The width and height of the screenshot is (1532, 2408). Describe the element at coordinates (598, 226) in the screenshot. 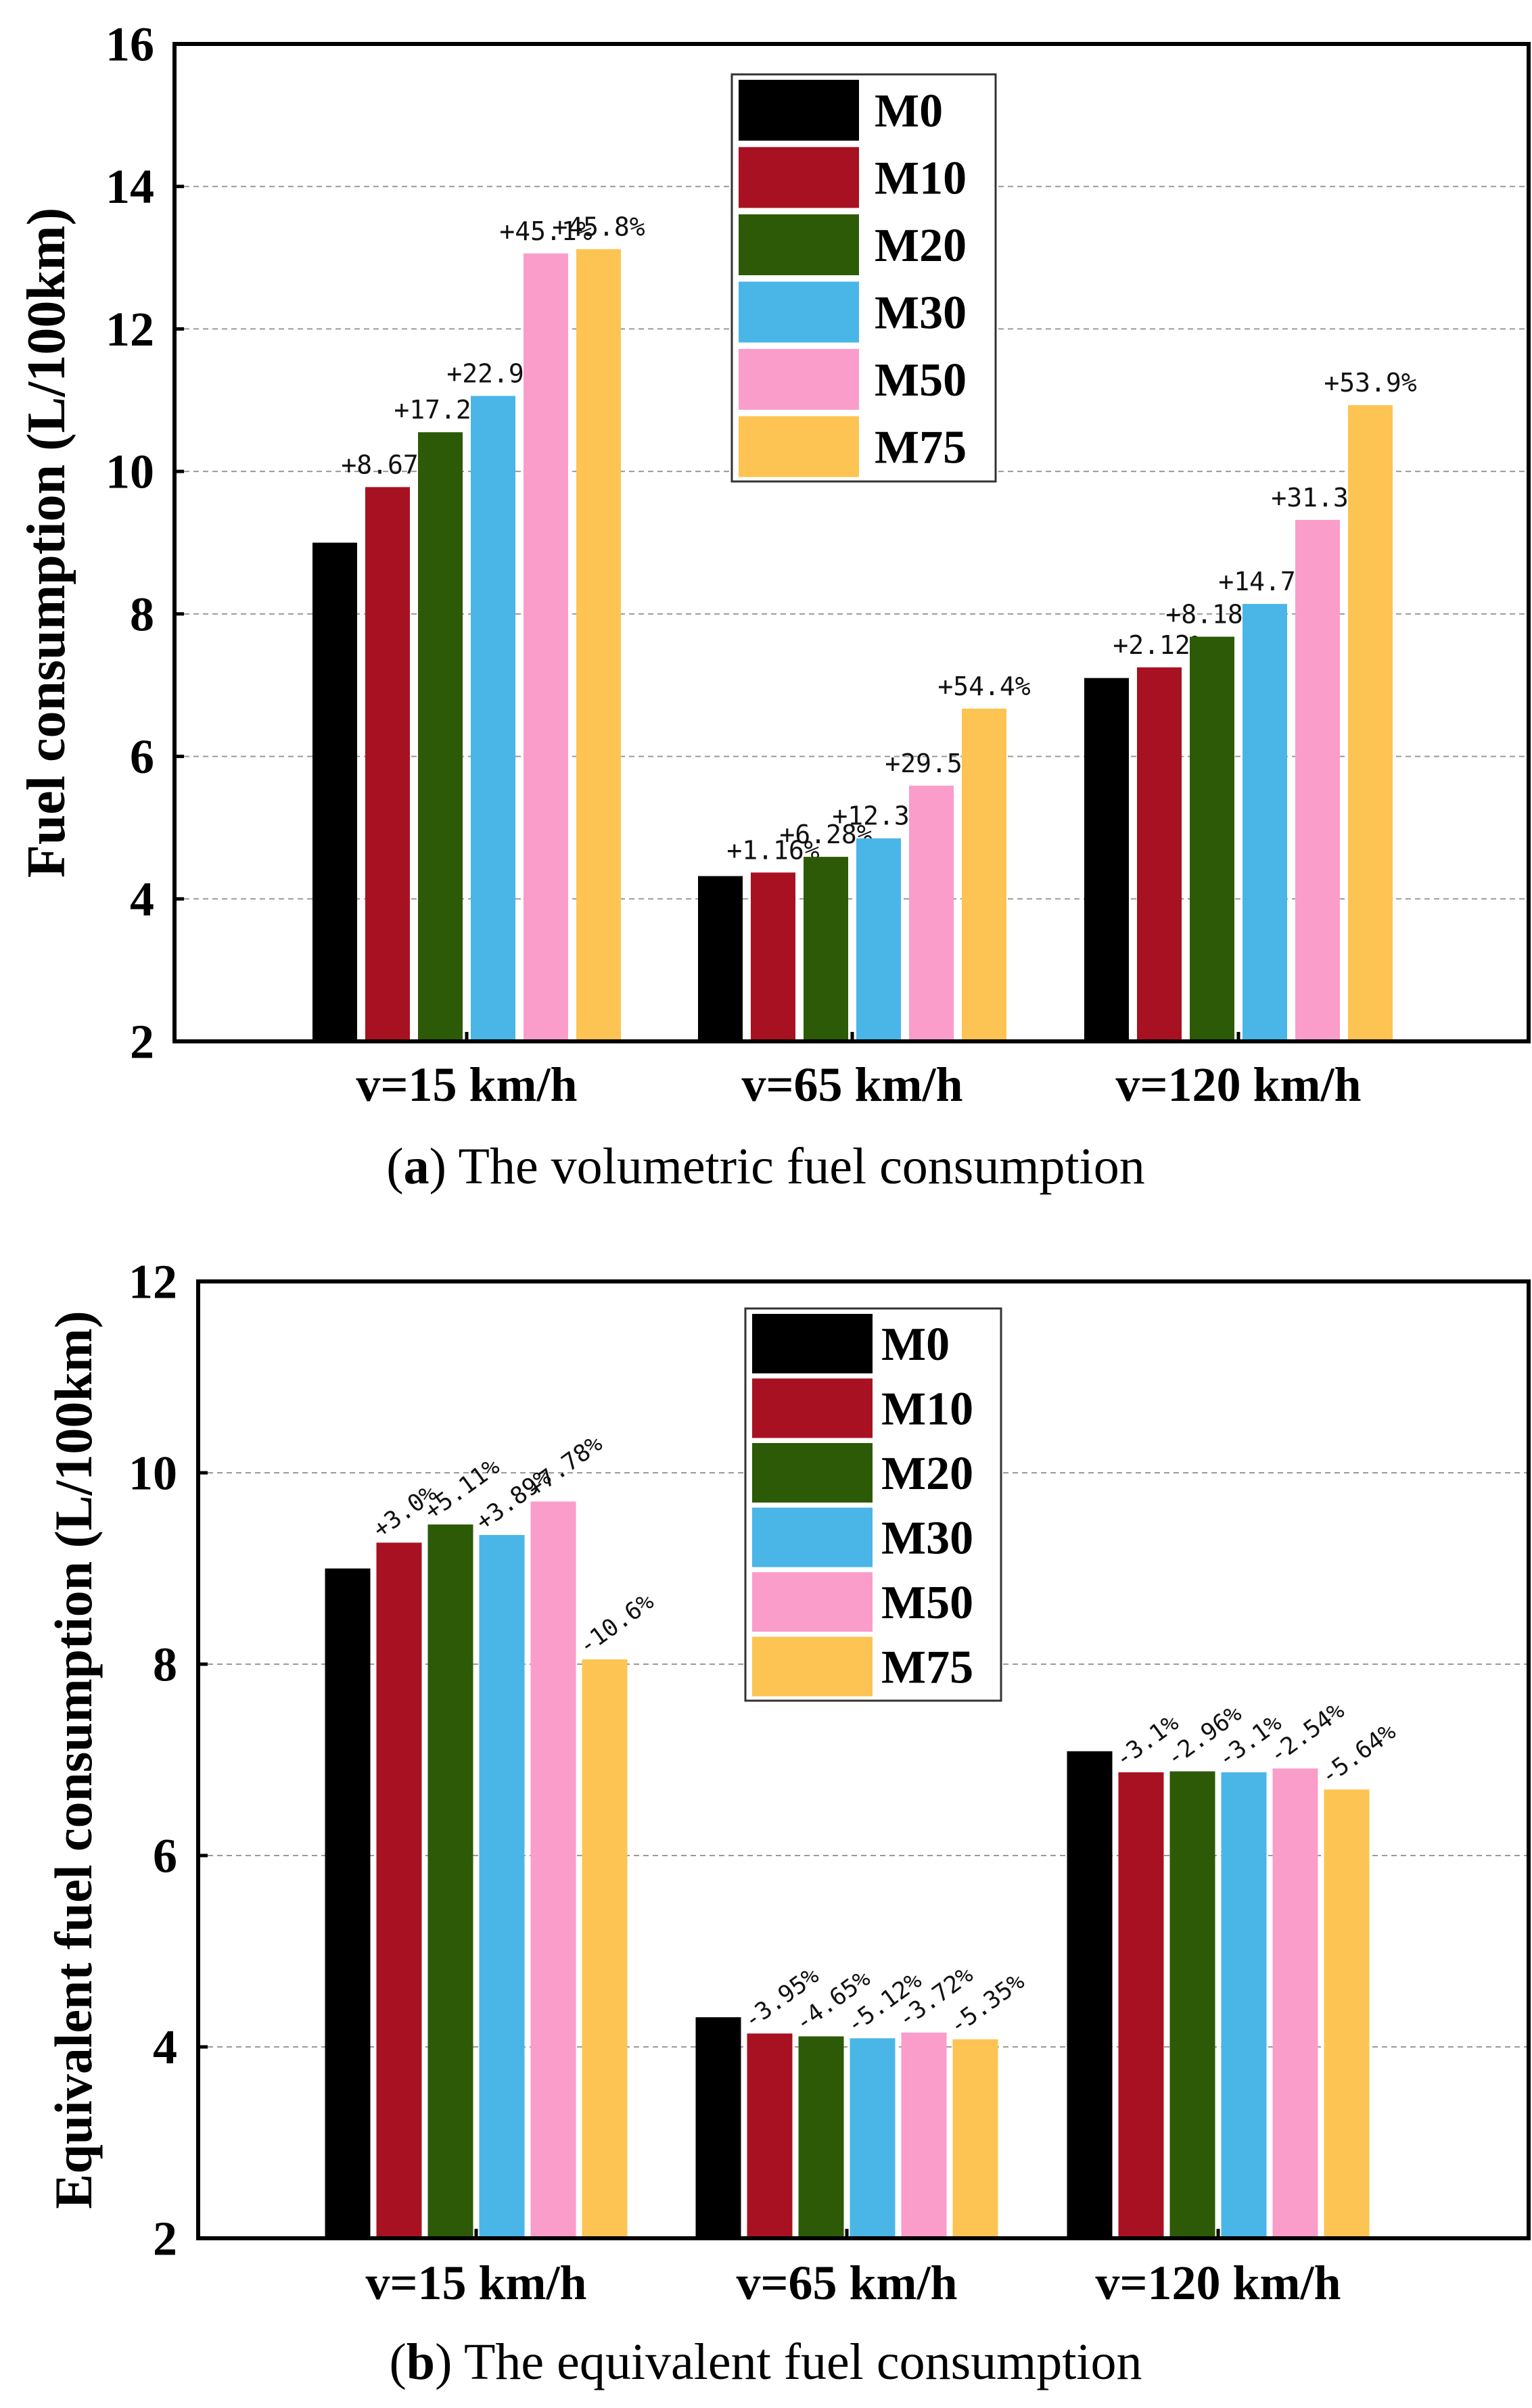

I see `data-label: +45.8%` at that location.